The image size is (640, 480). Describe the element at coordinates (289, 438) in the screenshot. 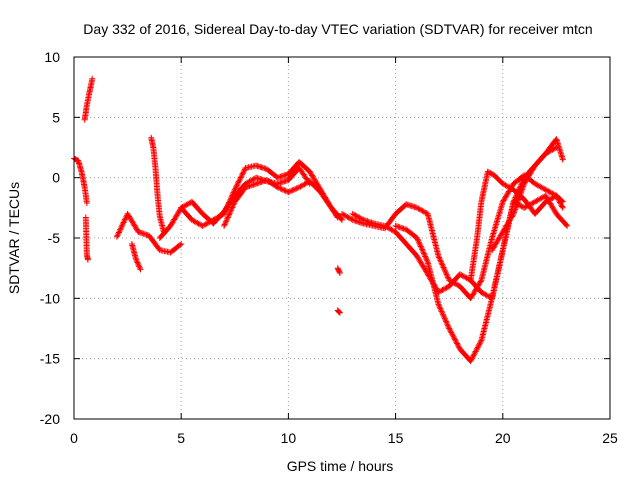

I see `x-tick-label: 10` at that location.